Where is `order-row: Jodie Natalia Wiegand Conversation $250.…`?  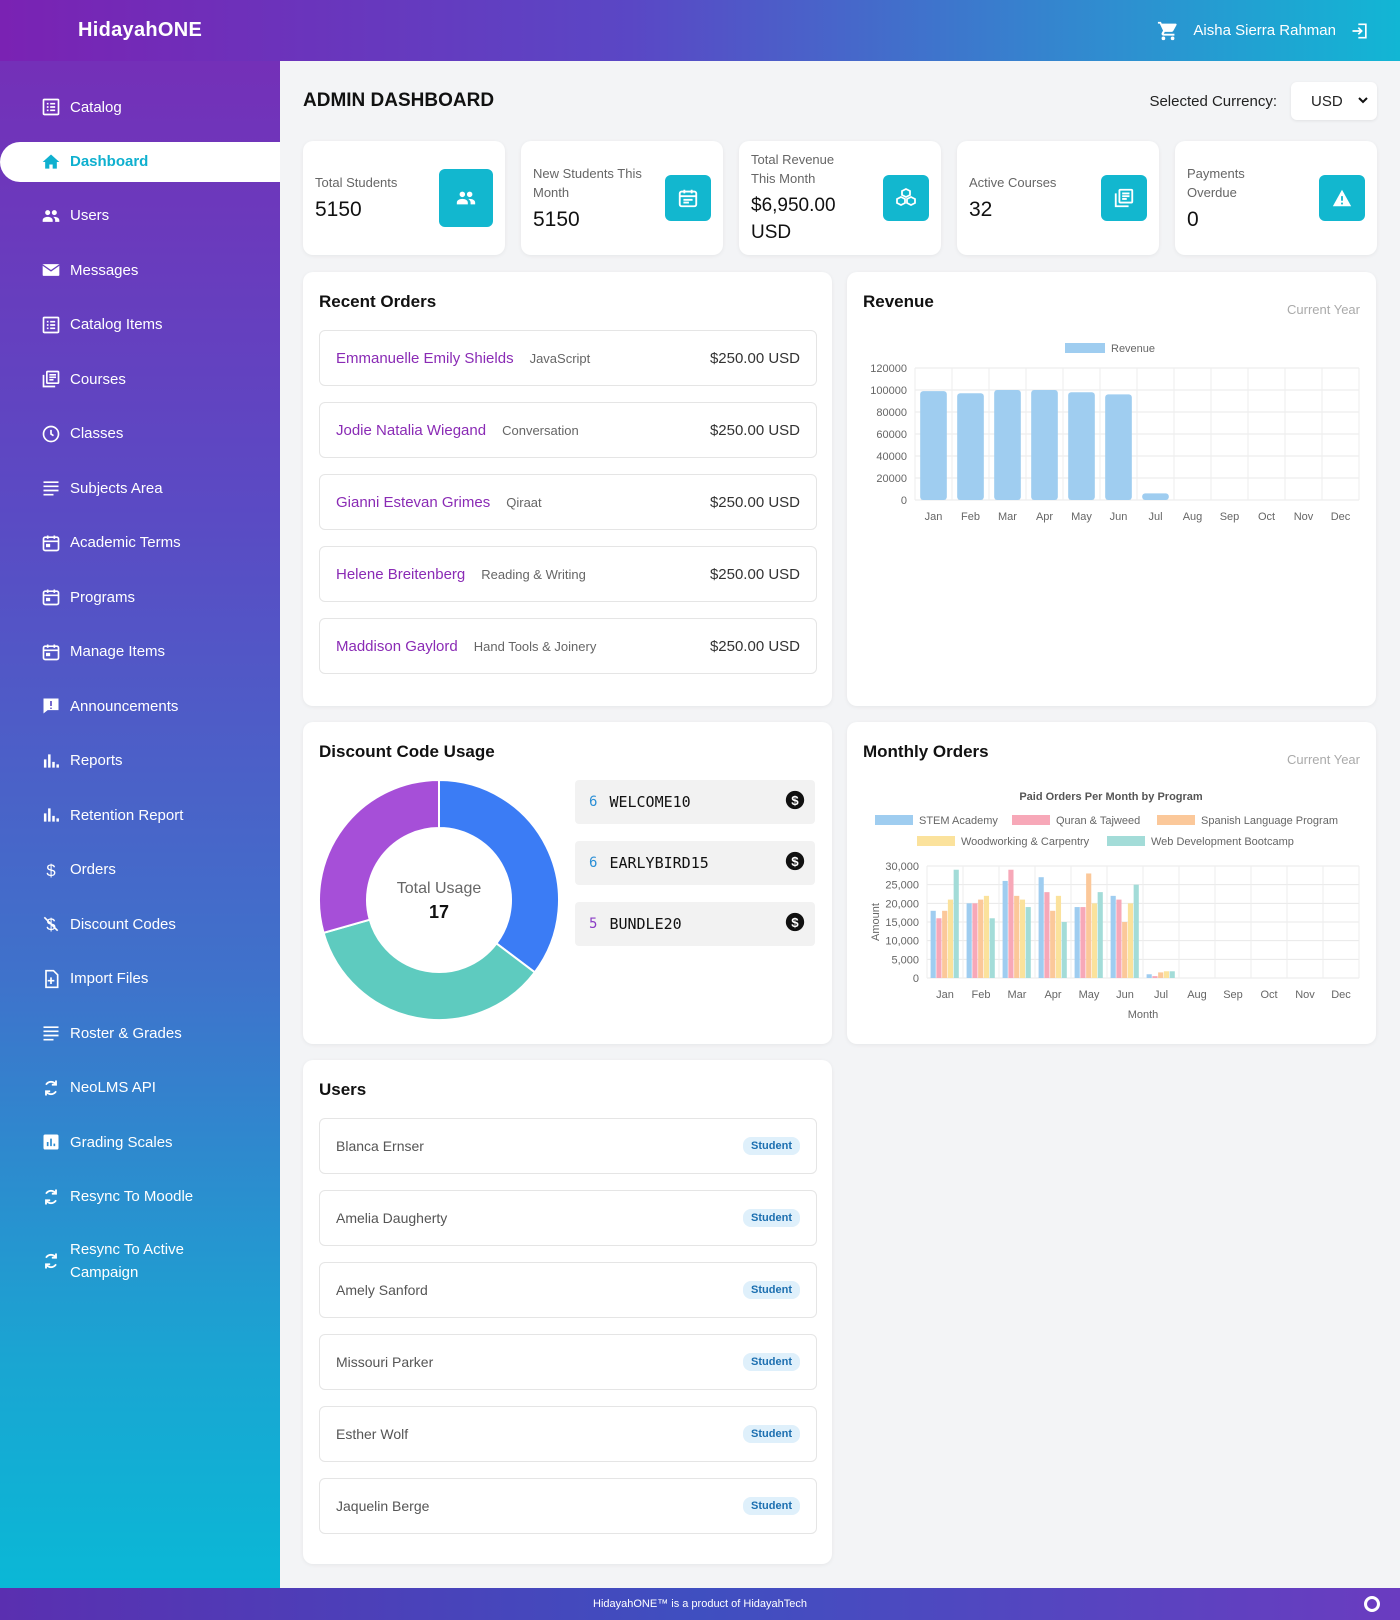 order-row: Jodie Natalia Wiegand Conversation $250.… is located at coordinates (568, 430).